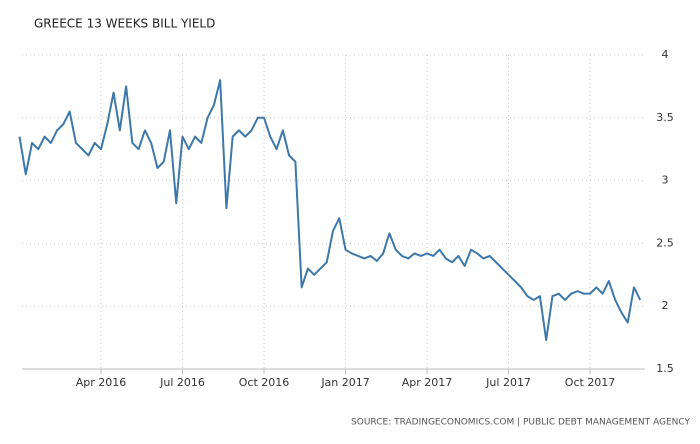 This screenshot has width=700, height=444. What do you see at coordinates (427, 382) in the screenshot?
I see `x-tick-label: Apr 2017` at bounding box center [427, 382].